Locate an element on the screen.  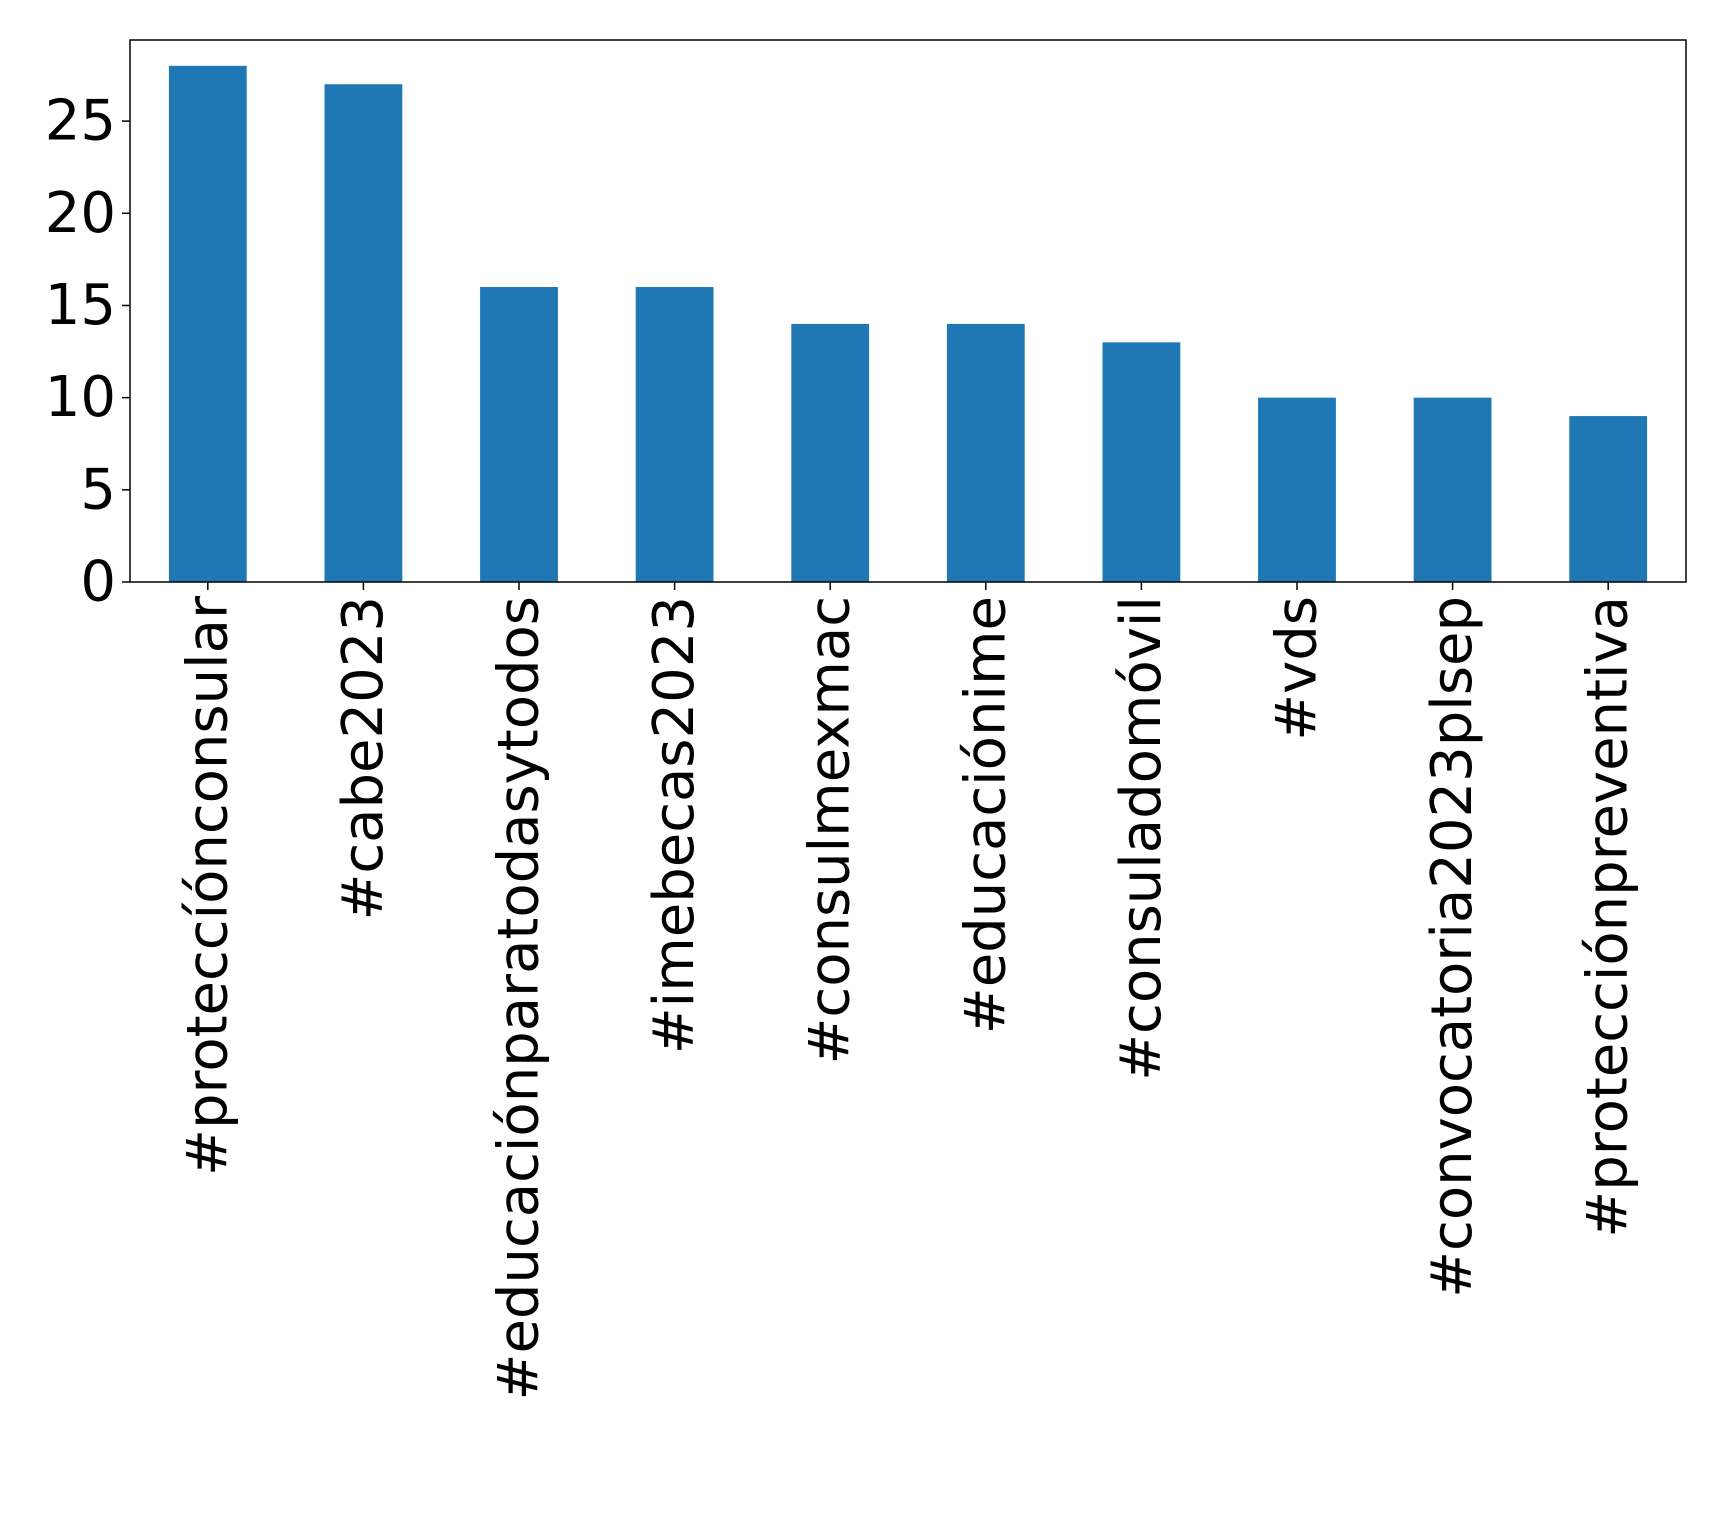
x-tick-label-8: #convocatoria2023plsep is located at coordinates (1452, 947).